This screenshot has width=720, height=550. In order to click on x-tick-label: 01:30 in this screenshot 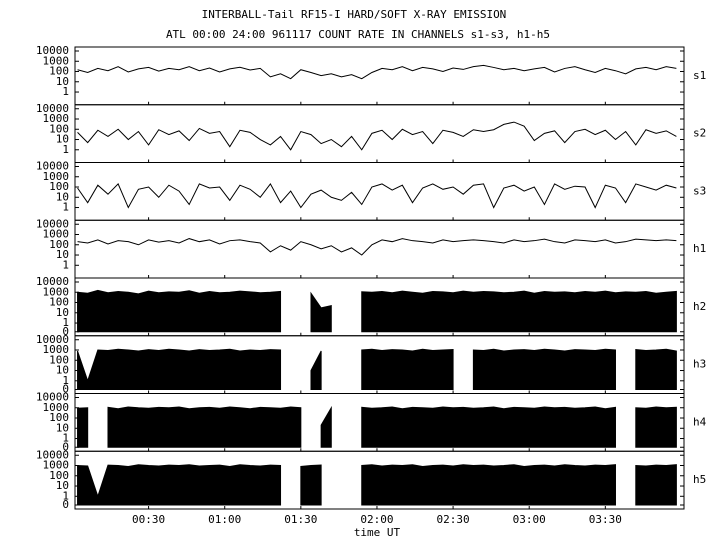, I will do `click(300, 519)`.